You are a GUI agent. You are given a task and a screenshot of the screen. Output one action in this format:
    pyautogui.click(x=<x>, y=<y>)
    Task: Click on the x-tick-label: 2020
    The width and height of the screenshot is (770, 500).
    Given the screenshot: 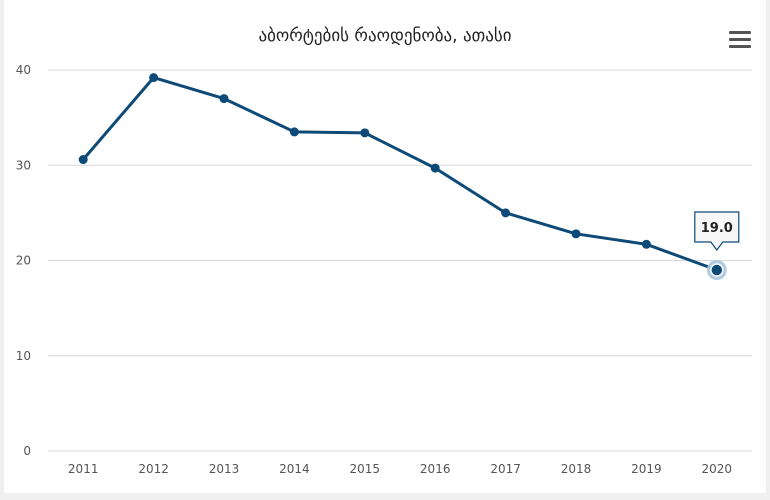 What is the action you would take?
    pyautogui.click(x=717, y=469)
    